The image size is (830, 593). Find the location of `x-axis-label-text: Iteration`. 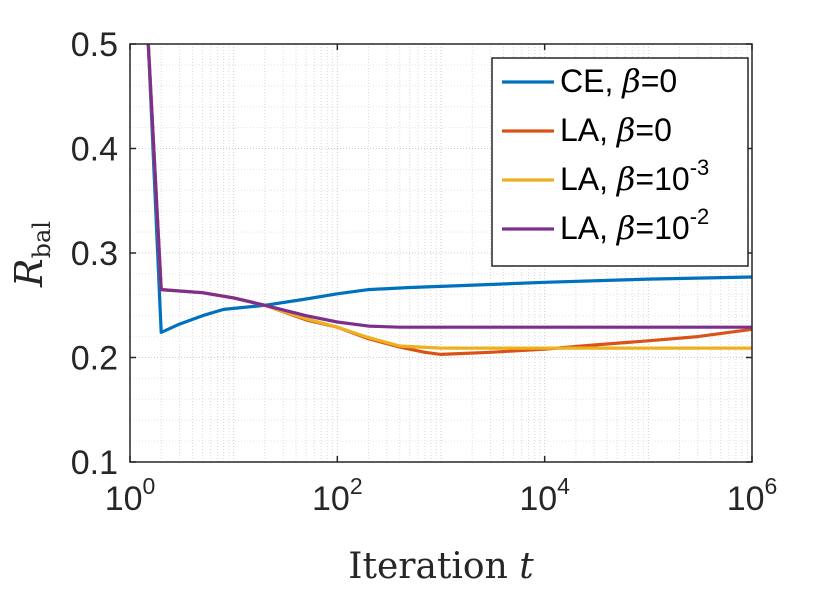

x-axis-label-text: Iteration is located at coordinates (428, 566).